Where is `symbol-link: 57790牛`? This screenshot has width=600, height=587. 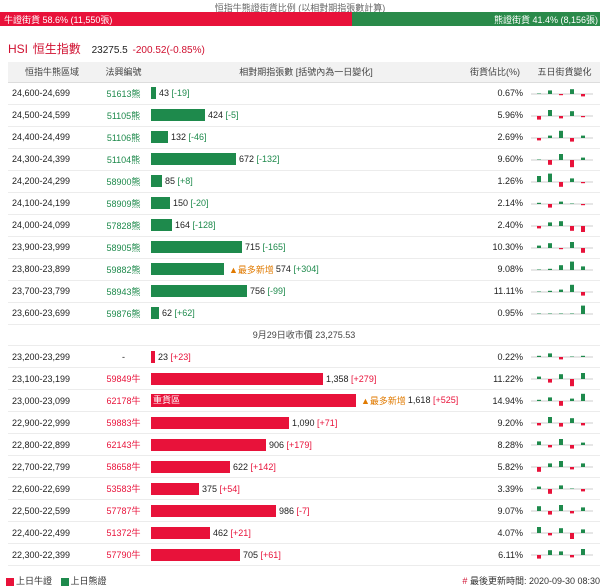 symbol-link: 57790牛 is located at coordinates (123, 555).